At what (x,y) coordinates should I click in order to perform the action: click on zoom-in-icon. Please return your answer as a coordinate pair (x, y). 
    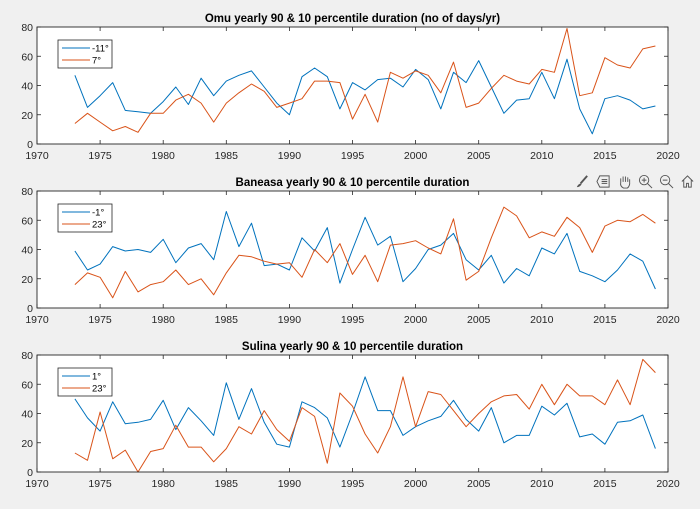
    Looking at the image, I should click on (645, 181).